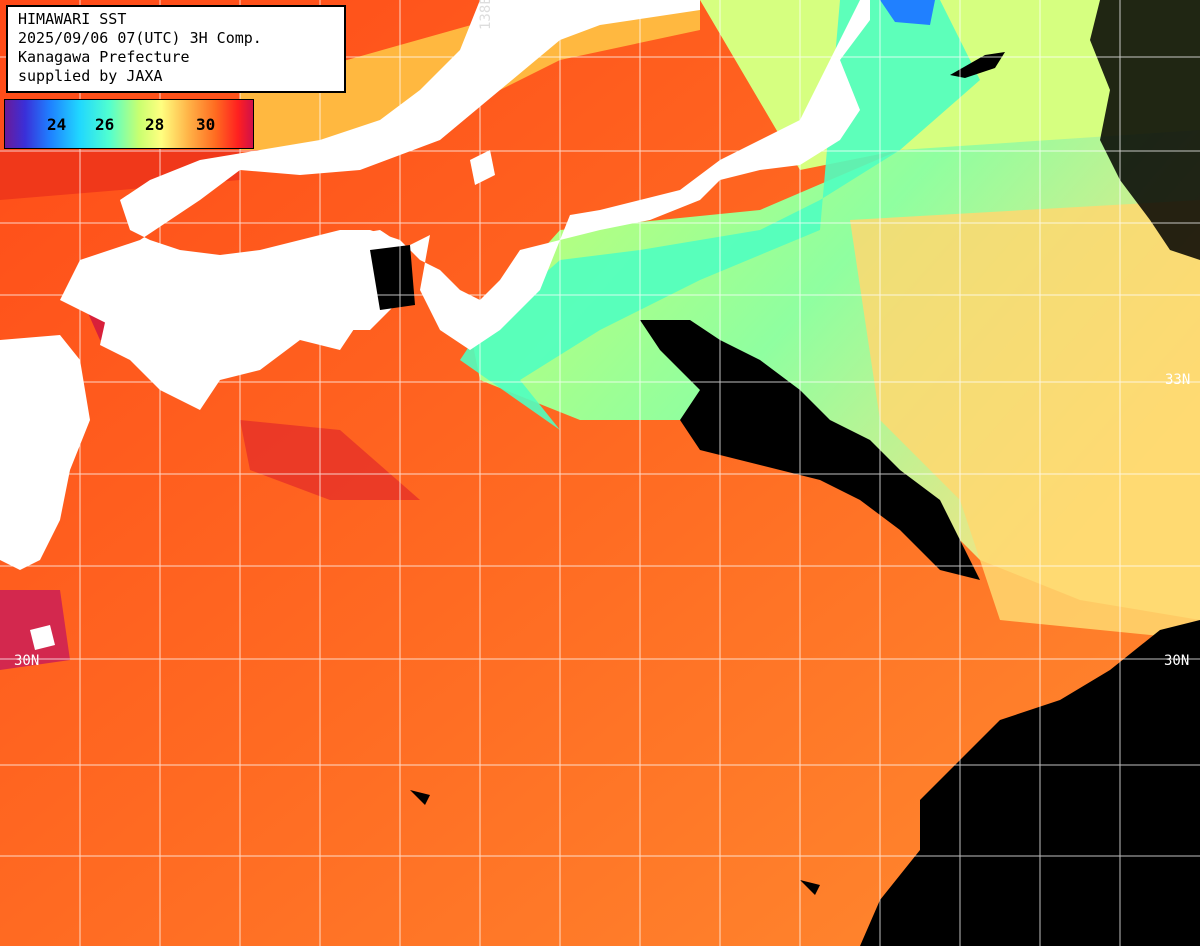 The height and width of the screenshot is (946, 1200). Describe the element at coordinates (1145, 130) in the screenshot. I see `cloud-northeast` at that location.